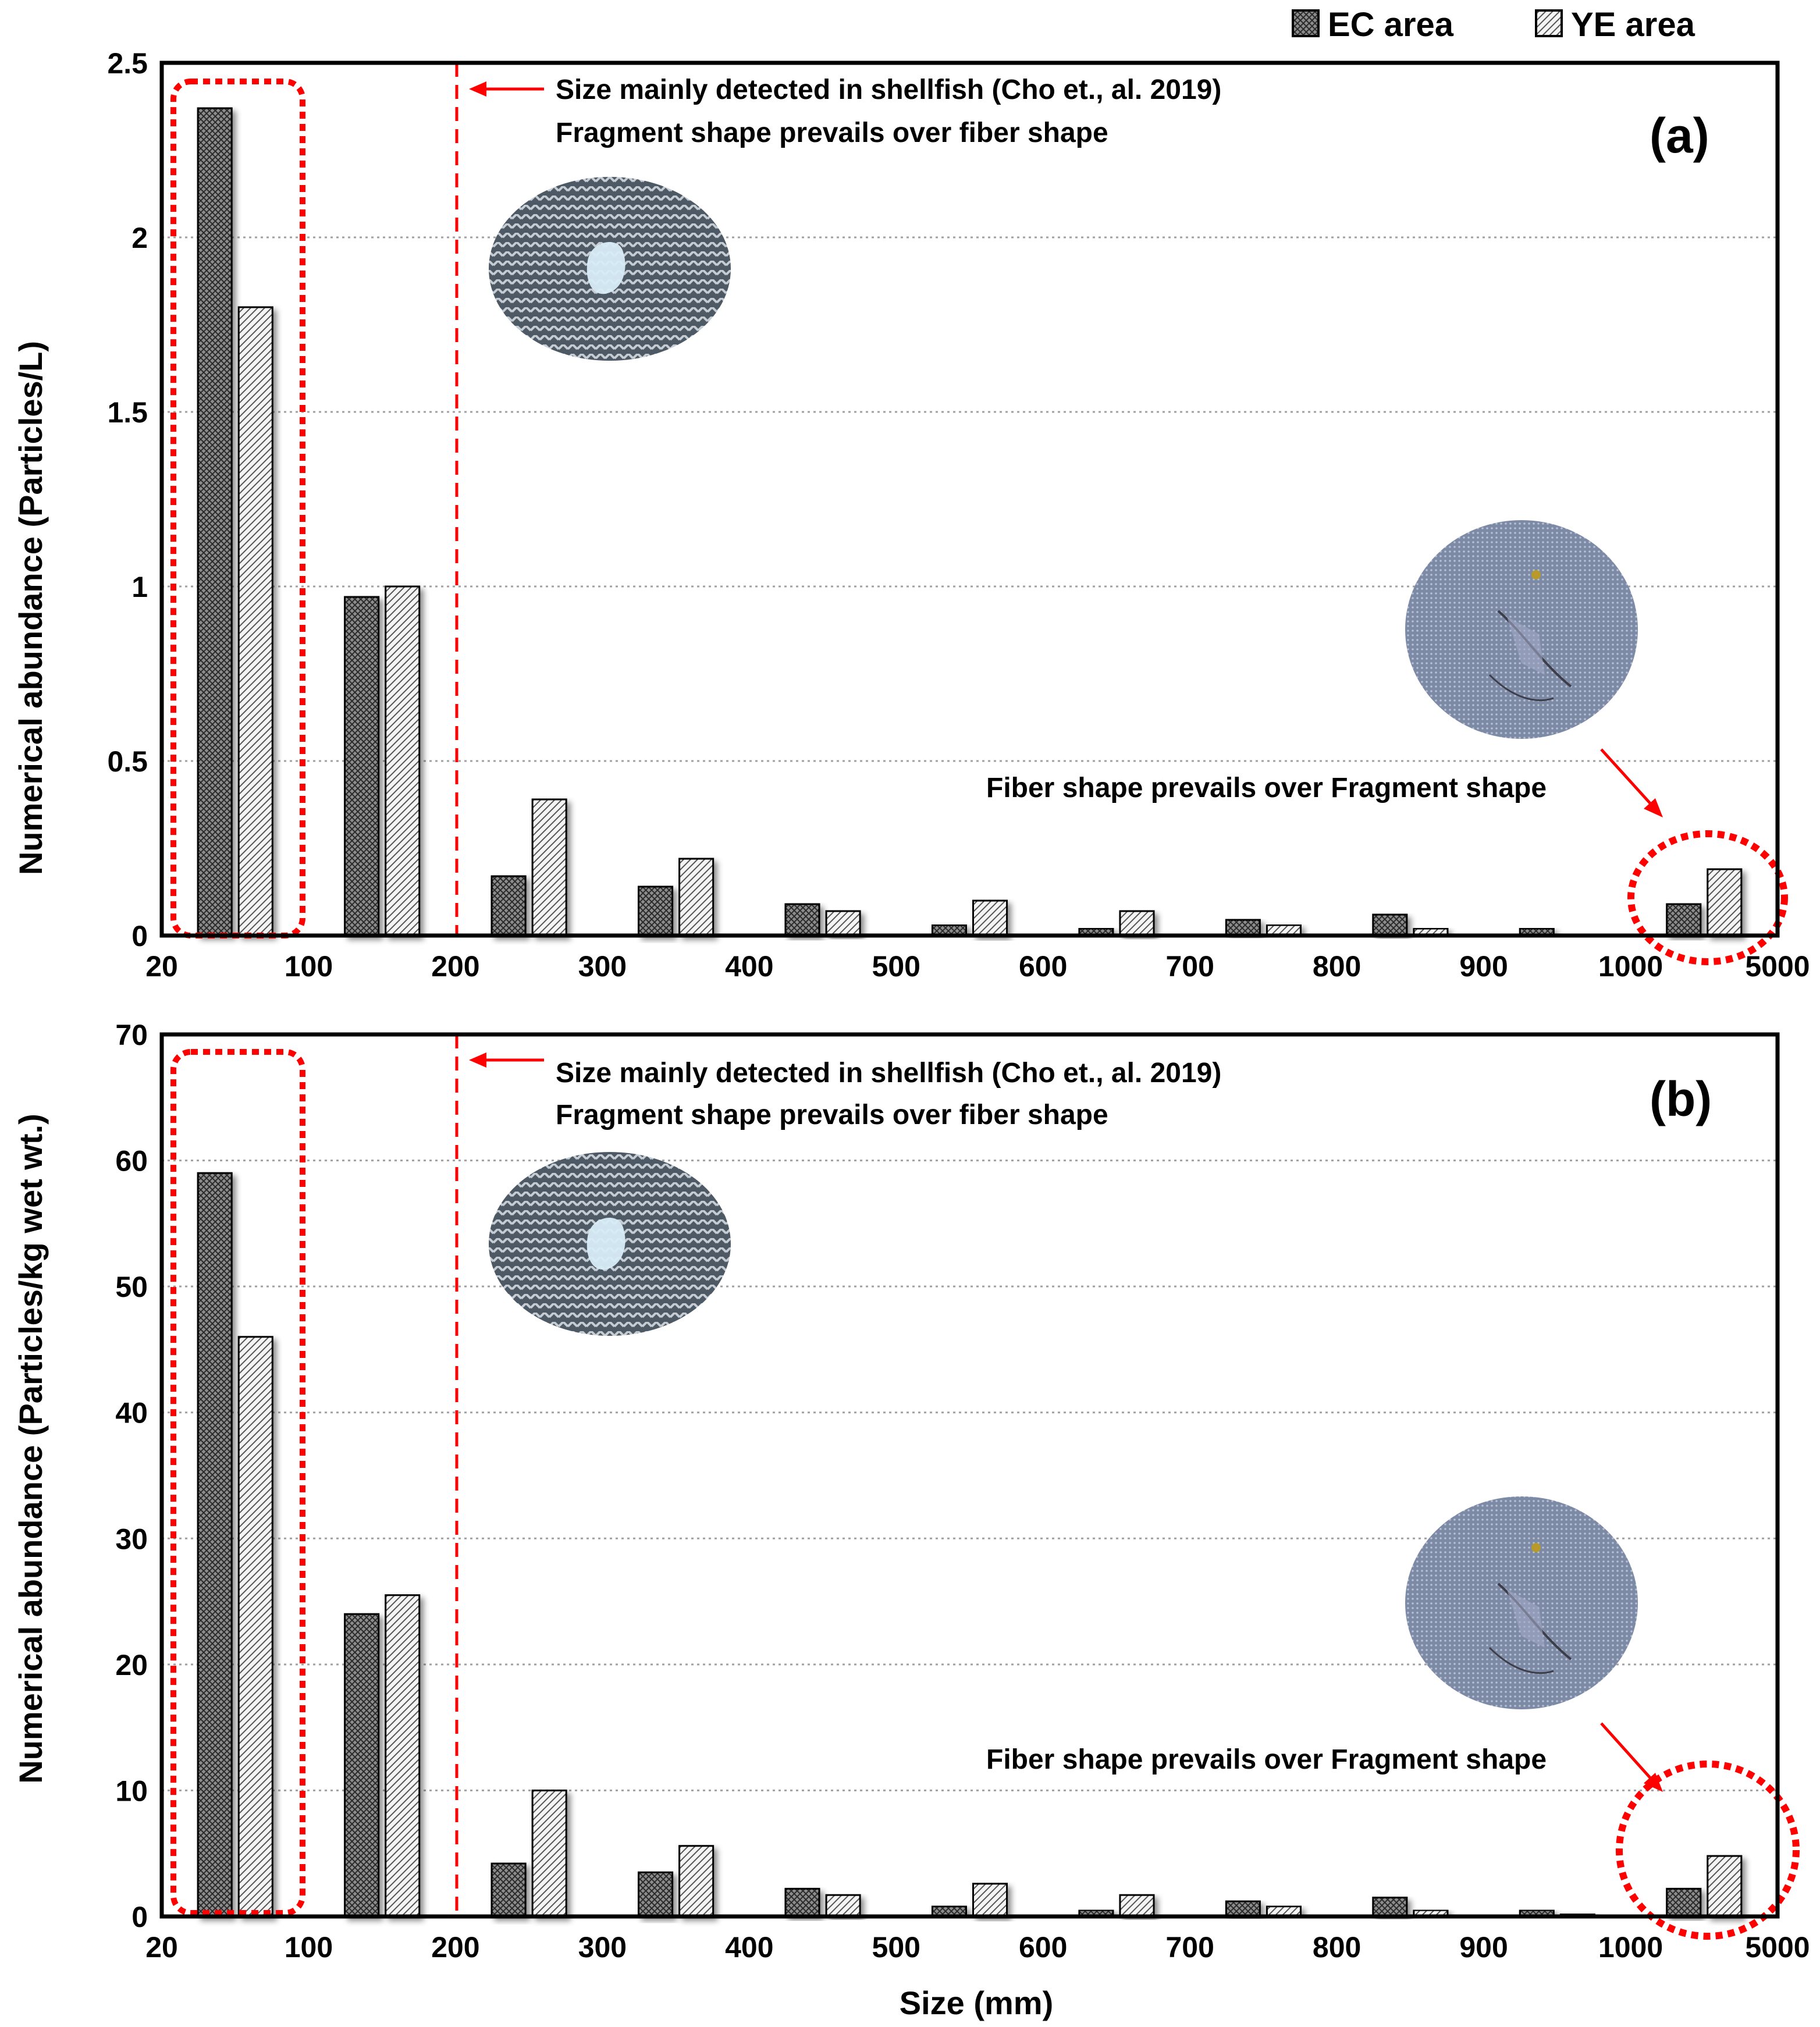 The image size is (1820, 2027). I want to click on y-tick-label: 1.5, so click(127, 413).